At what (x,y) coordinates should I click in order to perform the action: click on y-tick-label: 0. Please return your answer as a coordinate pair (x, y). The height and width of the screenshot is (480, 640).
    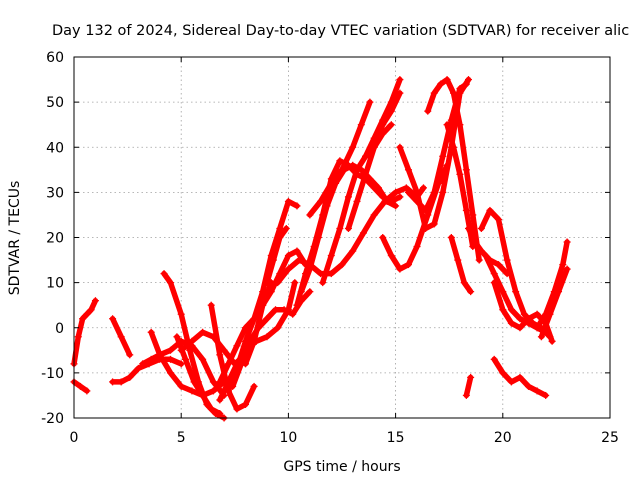
    Looking at the image, I should click on (59, 329).